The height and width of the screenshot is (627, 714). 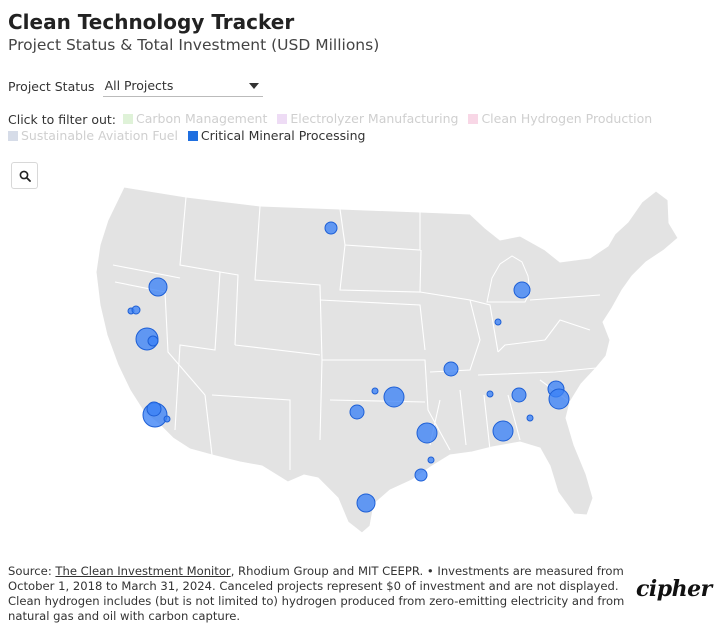 I want to click on legend-label: Clean Hydrogen Production, so click(x=567, y=118).